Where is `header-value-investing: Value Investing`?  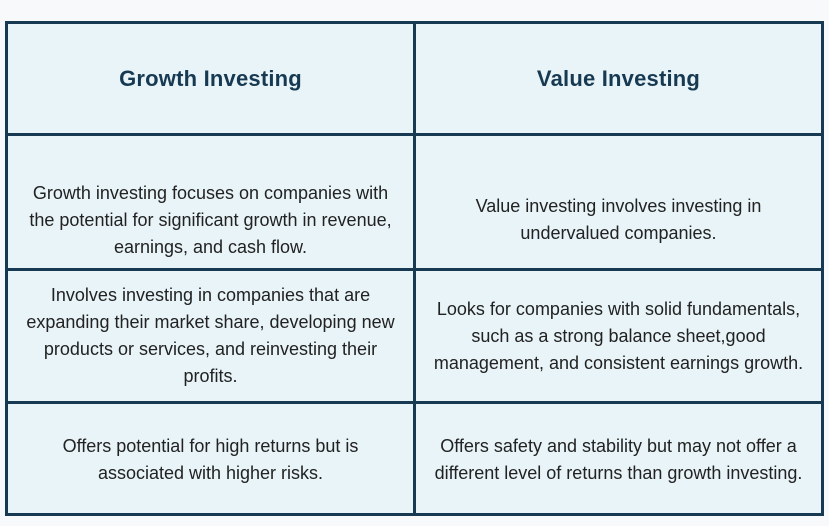
header-value-investing: Value Investing is located at coordinates (618, 78).